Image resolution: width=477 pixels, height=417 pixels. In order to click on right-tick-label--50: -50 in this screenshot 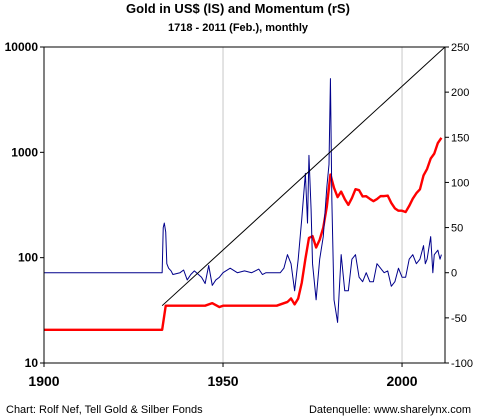, I will do `click(459, 319)`.